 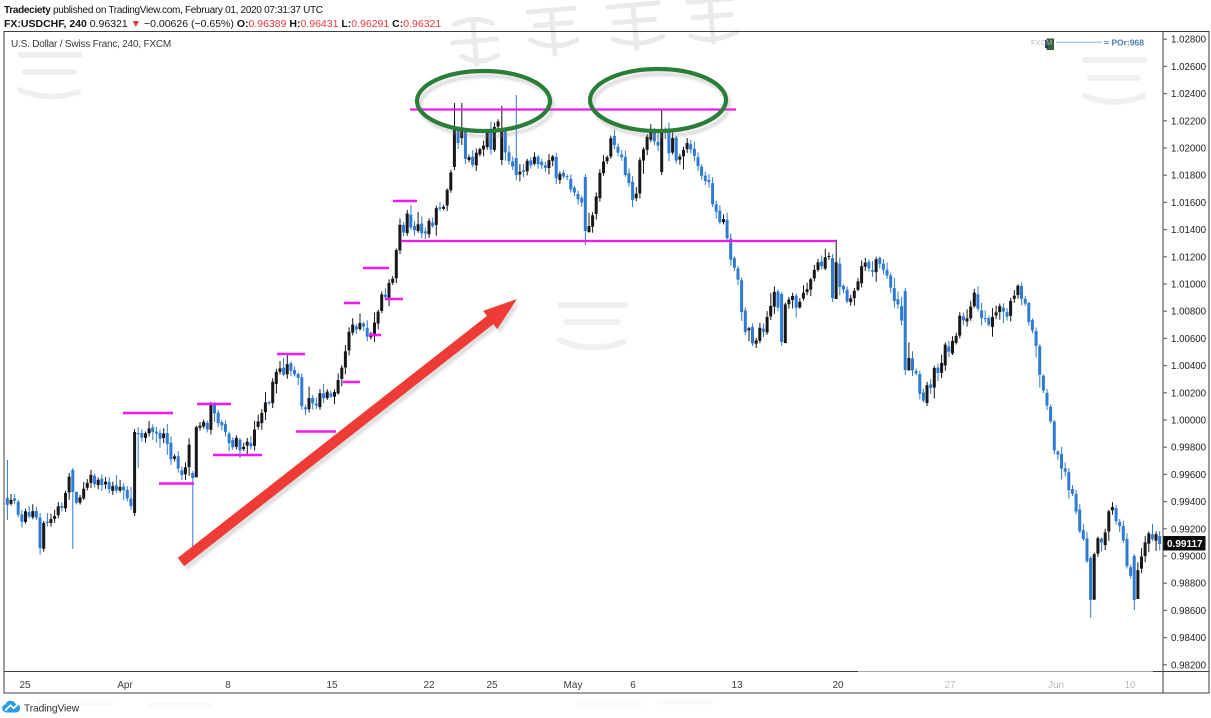 What do you see at coordinates (52, 709) in the screenshot?
I see `svg-text: TradingView` at bounding box center [52, 709].